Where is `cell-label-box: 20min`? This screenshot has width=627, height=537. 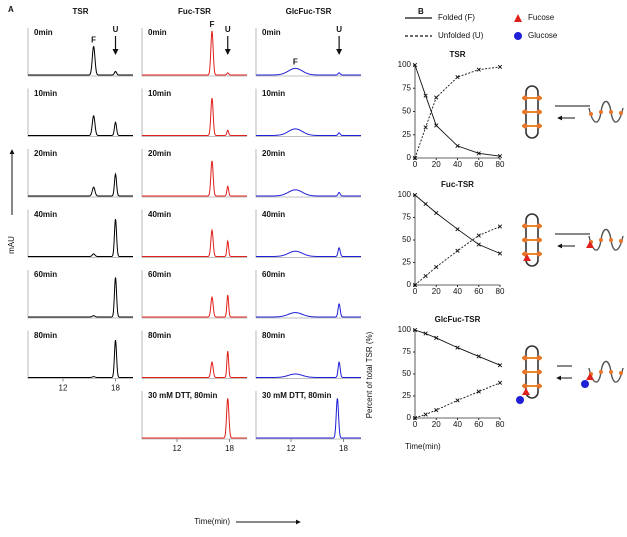
cell-label-box: 20min is located at coordinates (46, 153).